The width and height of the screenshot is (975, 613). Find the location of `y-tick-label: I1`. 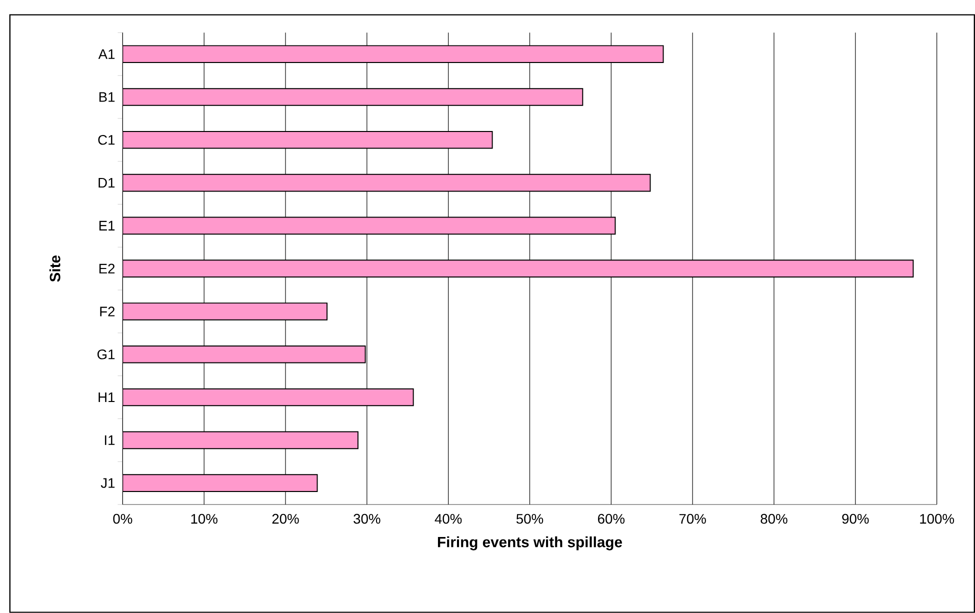

y-tick-label: I1 is located at coordinates (109, 440).